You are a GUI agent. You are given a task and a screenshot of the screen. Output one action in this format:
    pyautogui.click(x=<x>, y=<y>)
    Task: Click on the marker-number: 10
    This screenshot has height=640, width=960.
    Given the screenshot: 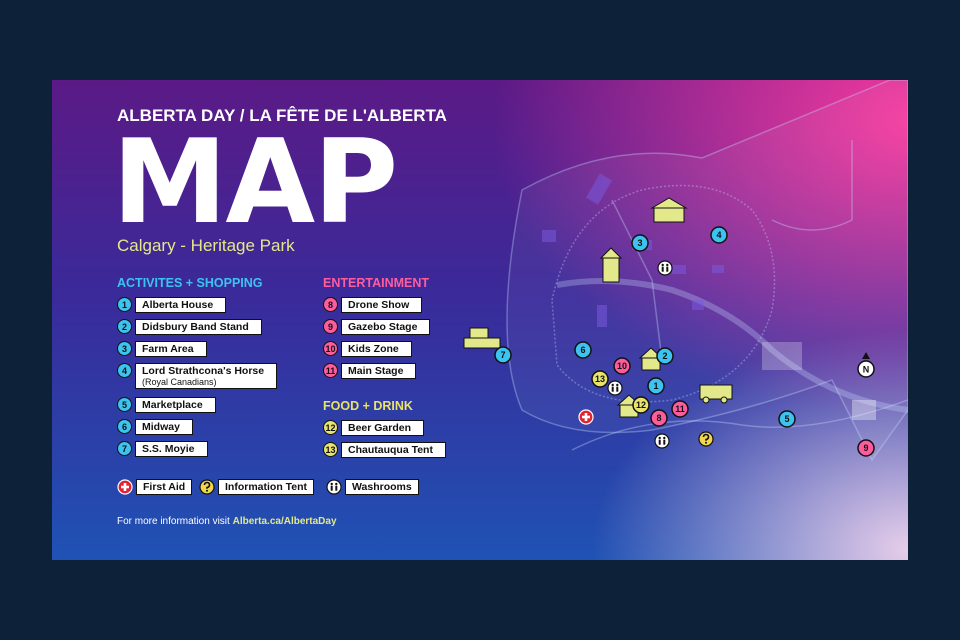 What is the action you would take?
    pyautogui.click(x=622, y=366)
    